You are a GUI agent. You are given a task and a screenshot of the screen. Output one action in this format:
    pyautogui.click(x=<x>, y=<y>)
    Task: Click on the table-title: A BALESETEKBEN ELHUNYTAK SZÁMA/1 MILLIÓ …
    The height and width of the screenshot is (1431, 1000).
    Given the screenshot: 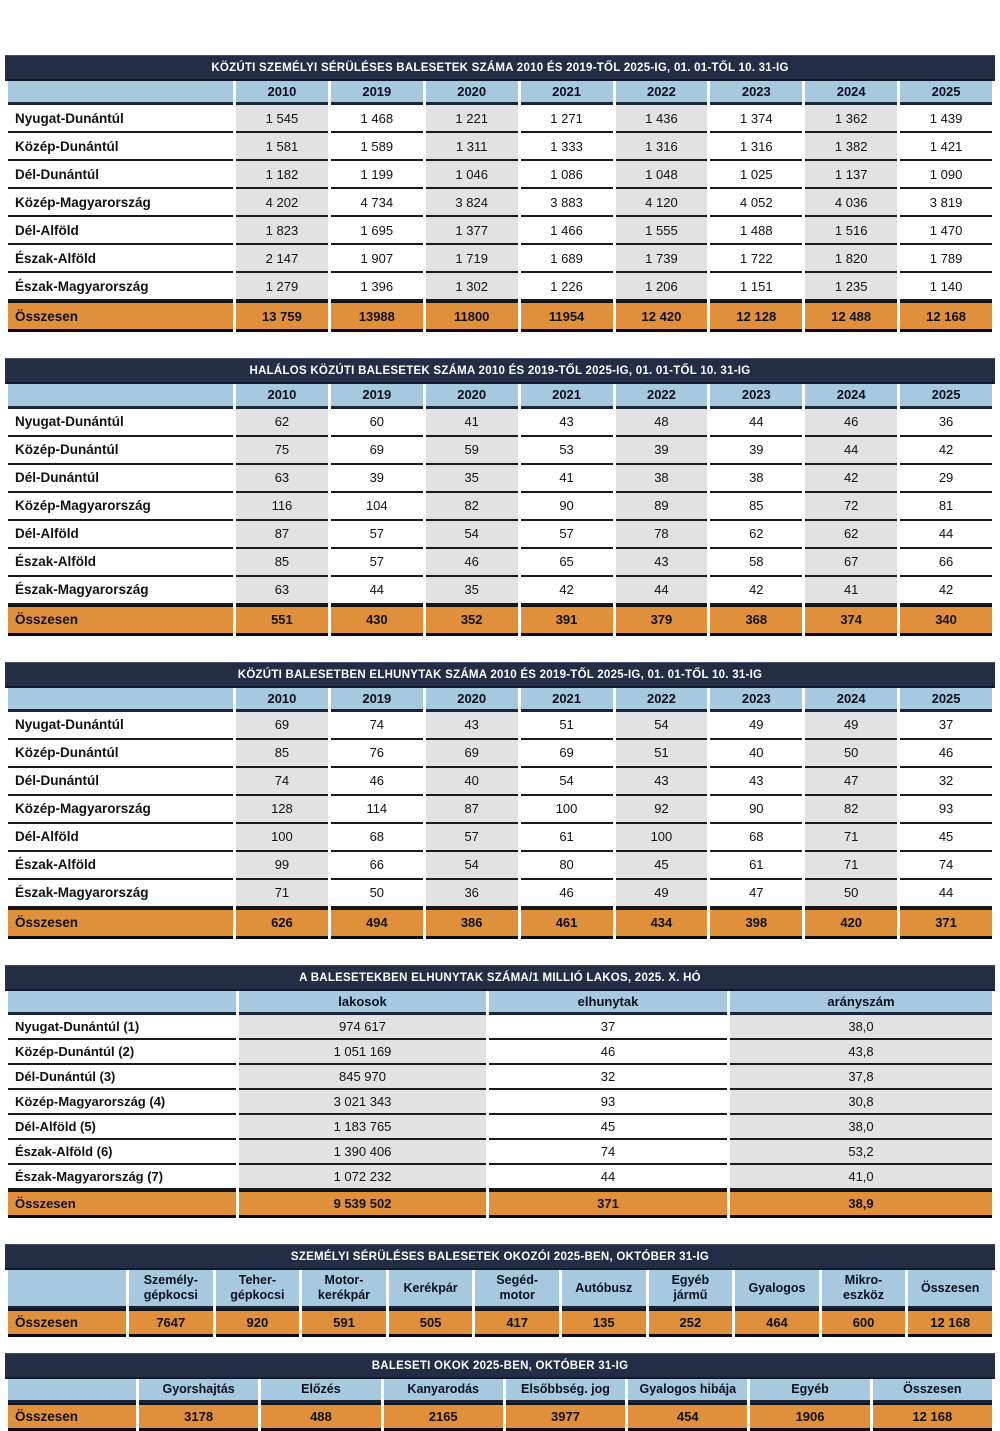 What is the action you would take?
    pyautogui.click(x=500, y=977)
    